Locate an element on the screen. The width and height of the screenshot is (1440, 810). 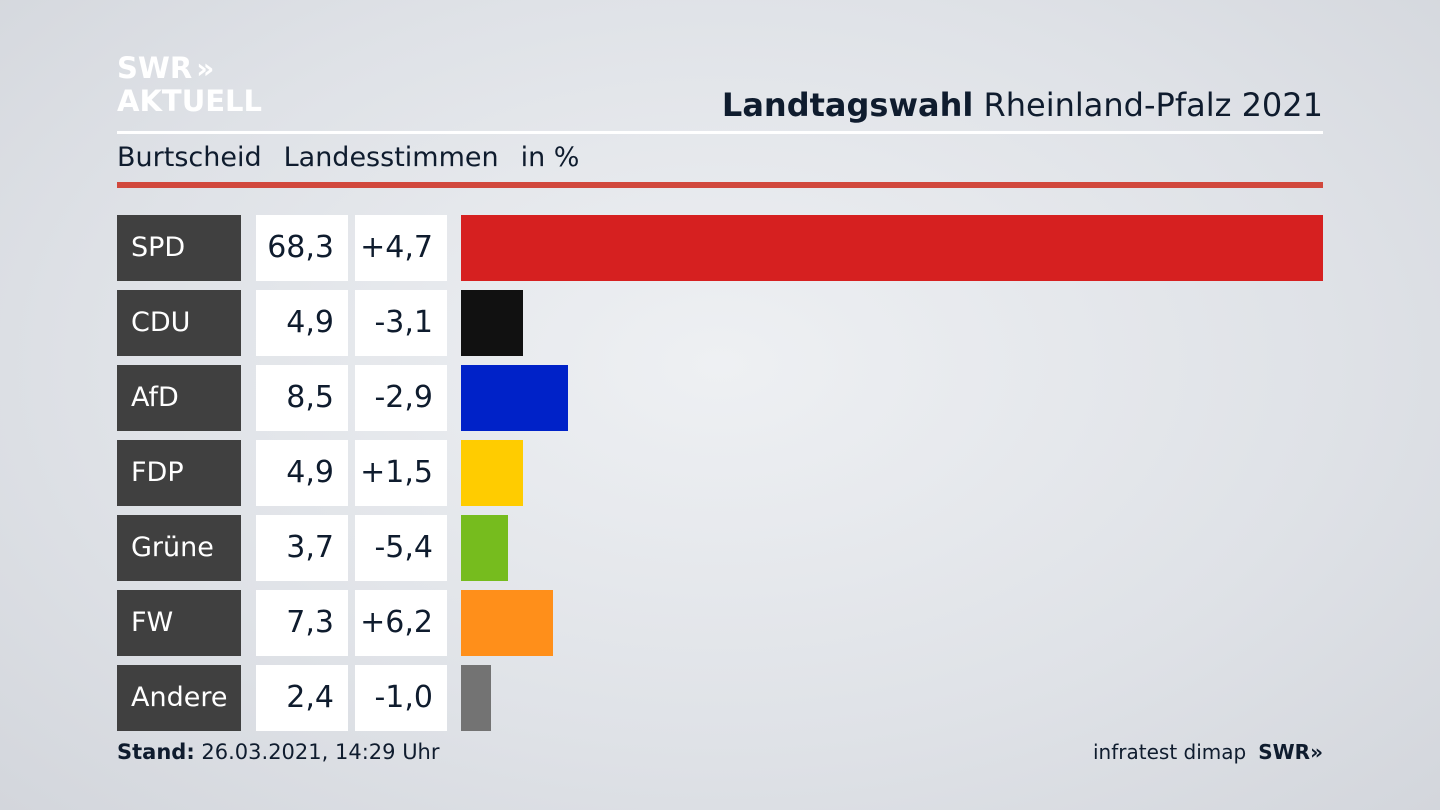
subtitle-divider is located at coordinates (720, 185).